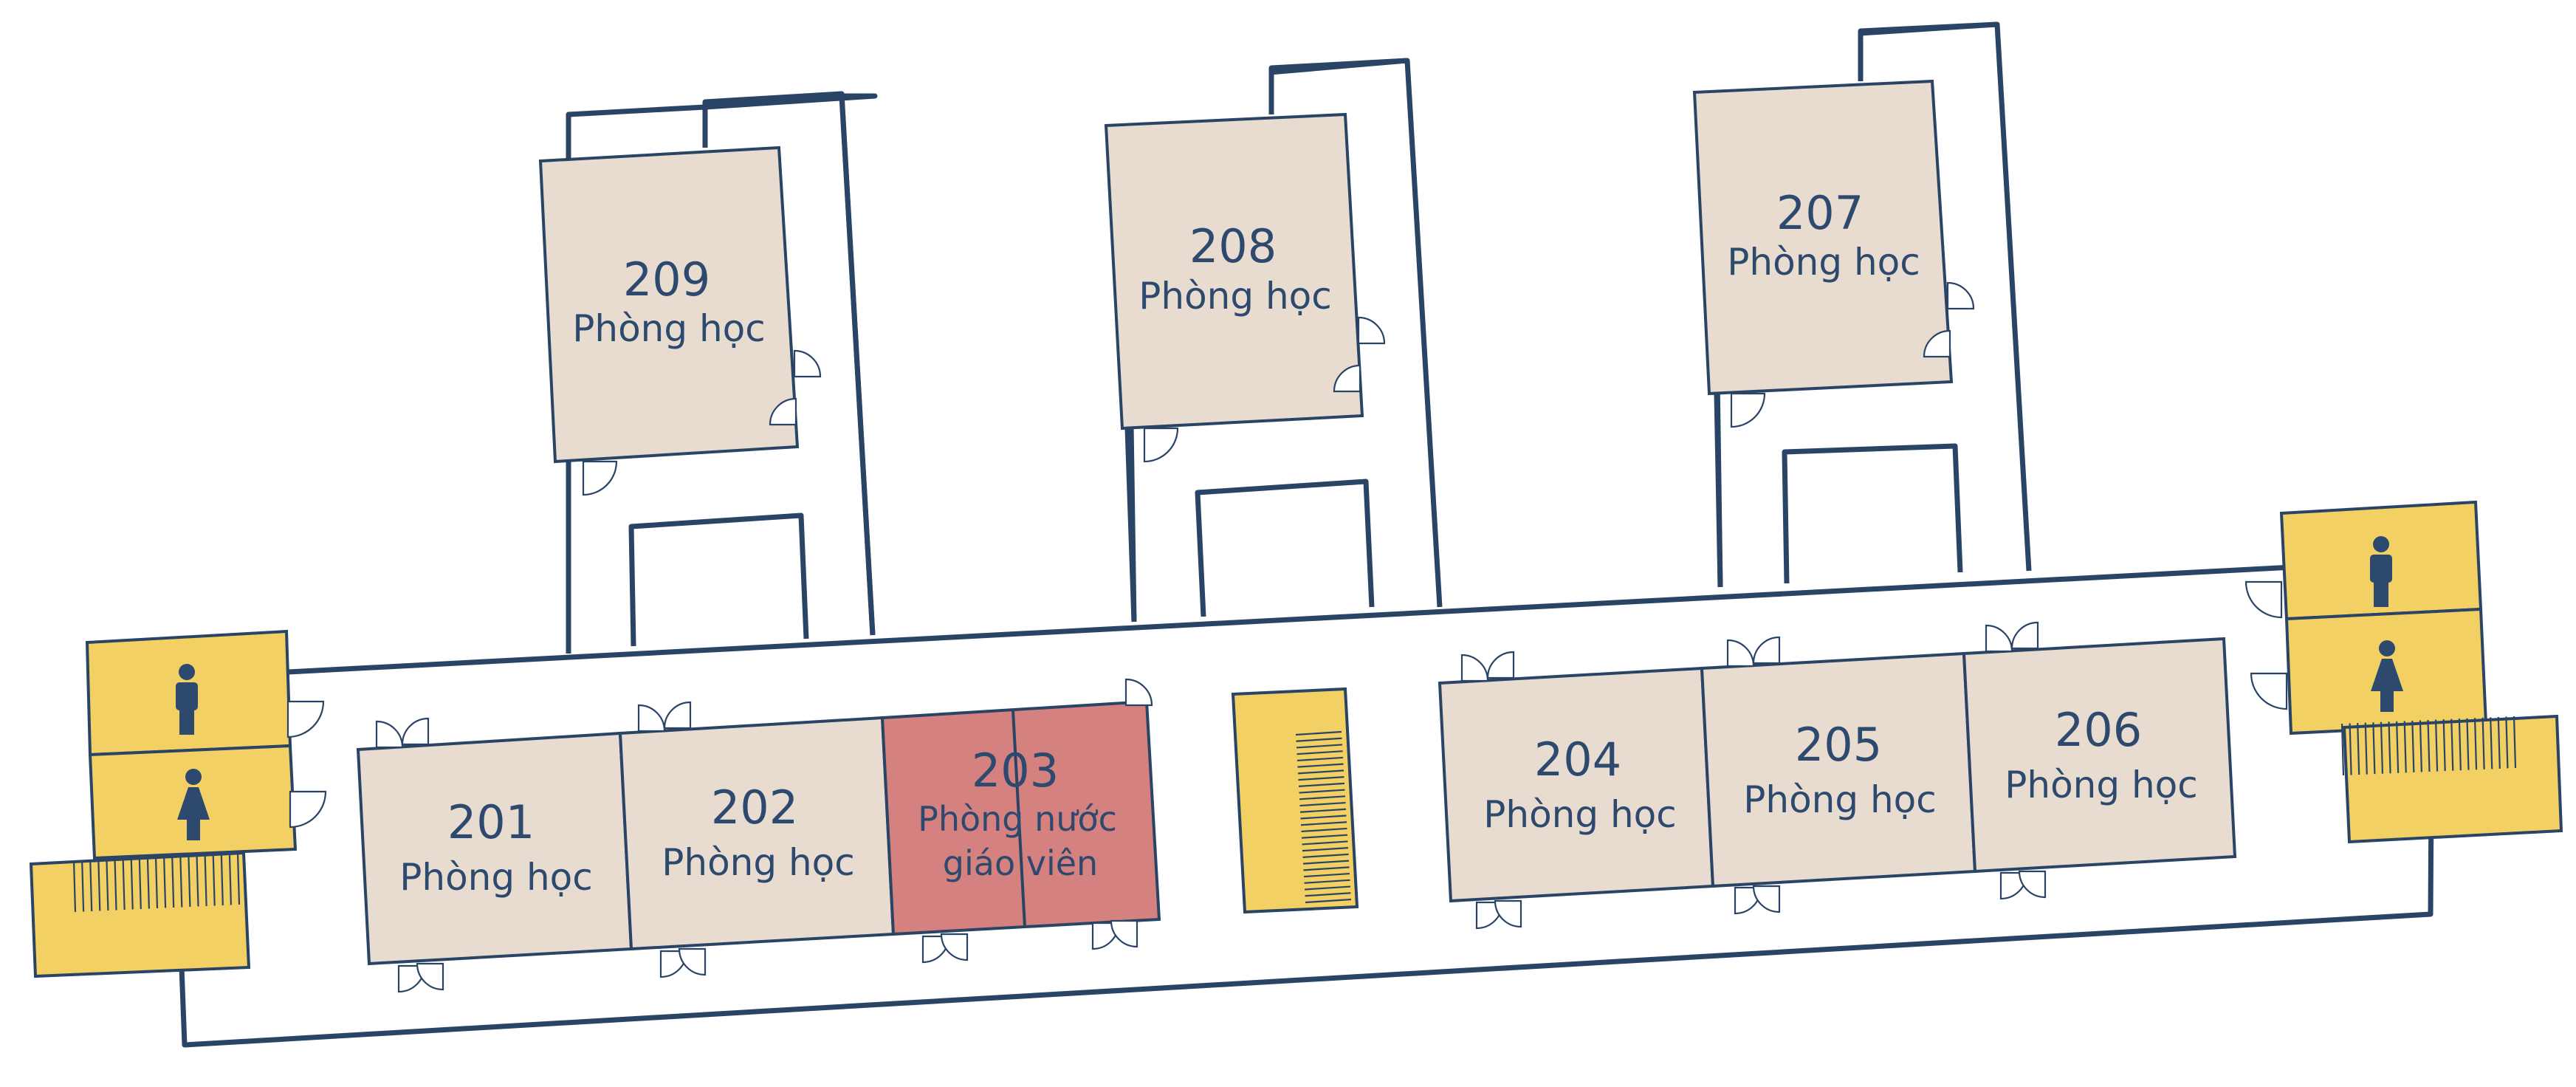  What do you see at coordinates (1838, 745) in the screenshot?
I see `room-205-number: 205` at bounding box center [1838, 745].